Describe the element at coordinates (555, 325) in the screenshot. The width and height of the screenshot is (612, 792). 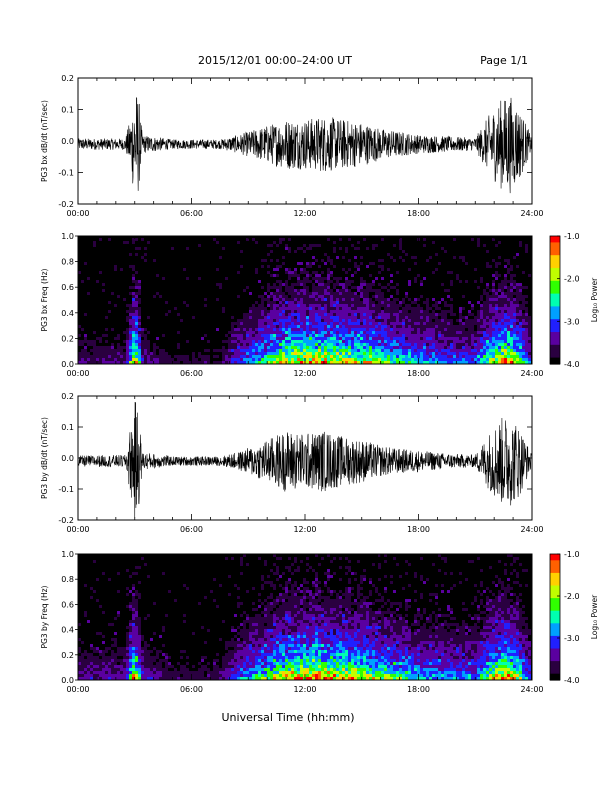
I see `colorbar-segment` at that location.